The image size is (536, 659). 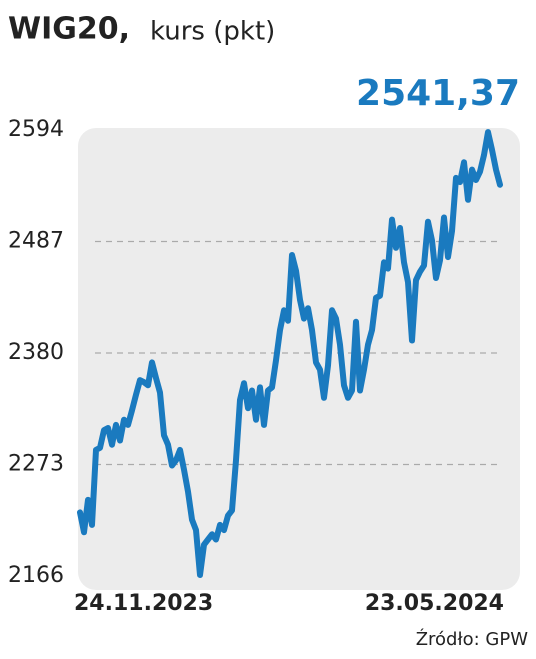 I want to click on y-tick-label: 2487, so click(x=36, y=241).